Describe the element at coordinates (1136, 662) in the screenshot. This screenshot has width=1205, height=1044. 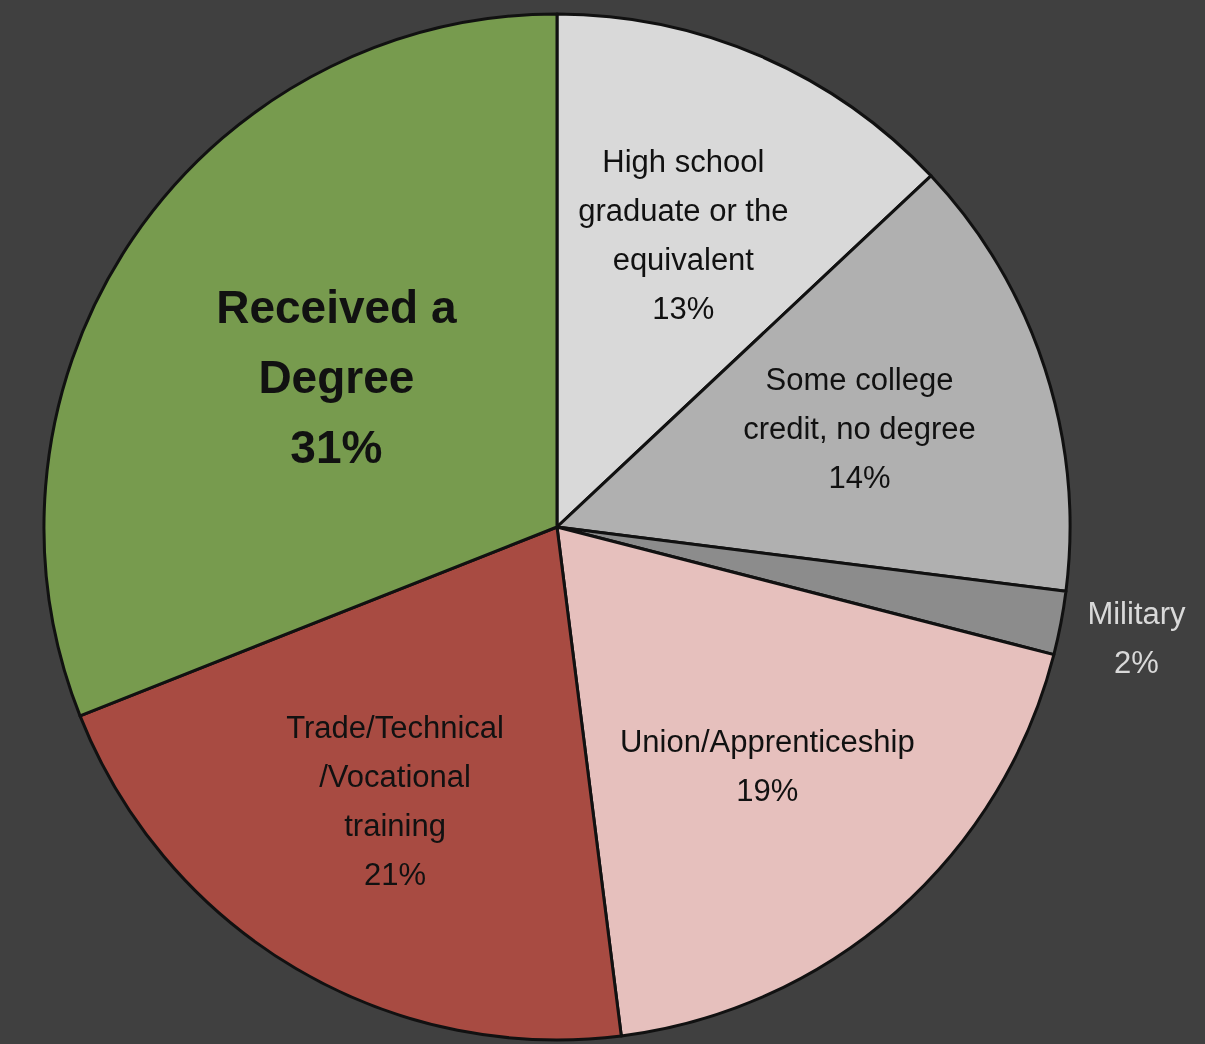
I see `data-label: 2%` at that location.